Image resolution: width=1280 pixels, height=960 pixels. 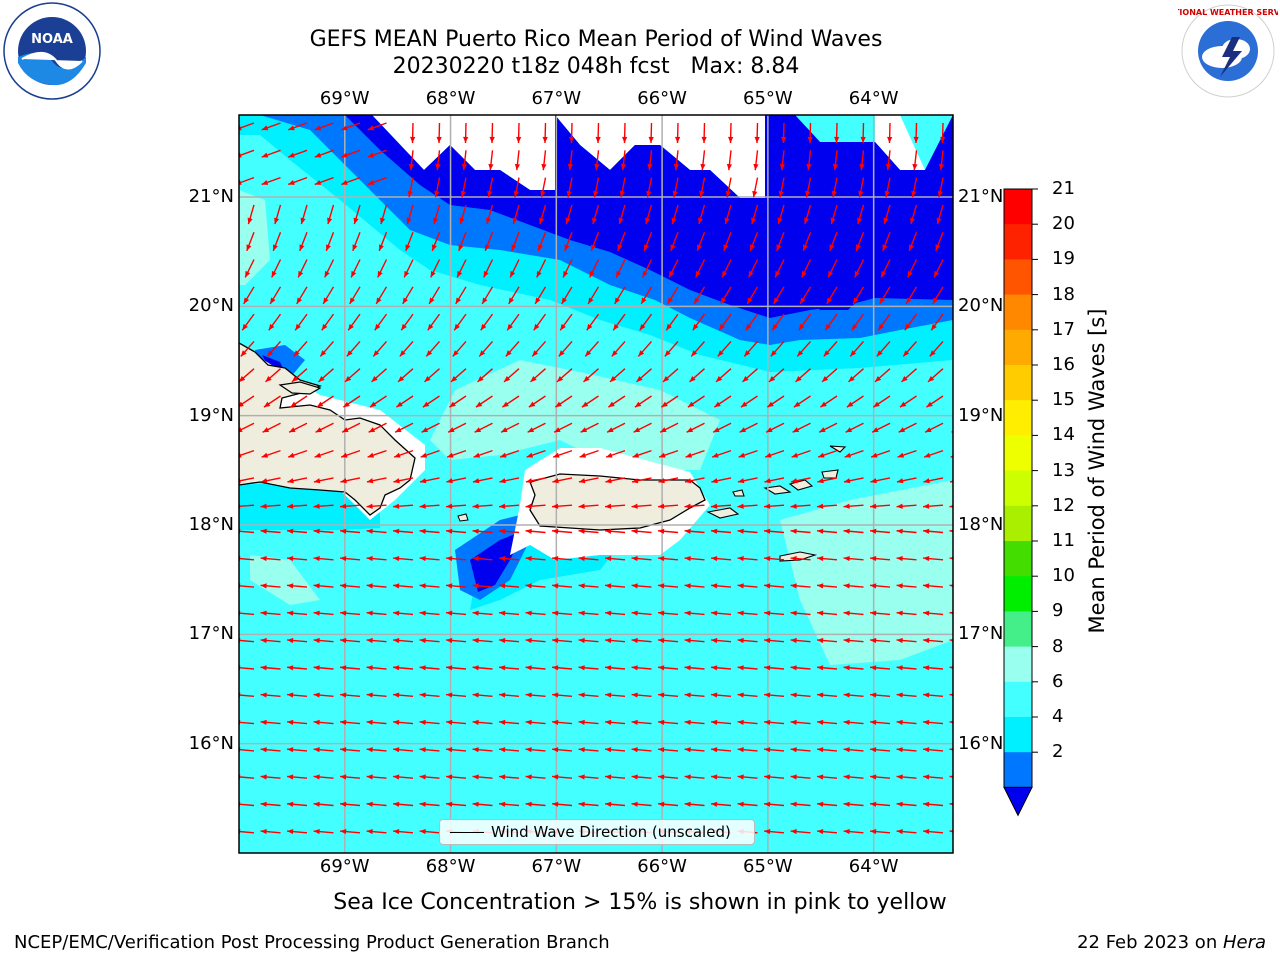 What do you see at coordinates (662, 866) in the screenshot?
I see `lon-label-bottom: 66°W` at bounding box center [662, 866].